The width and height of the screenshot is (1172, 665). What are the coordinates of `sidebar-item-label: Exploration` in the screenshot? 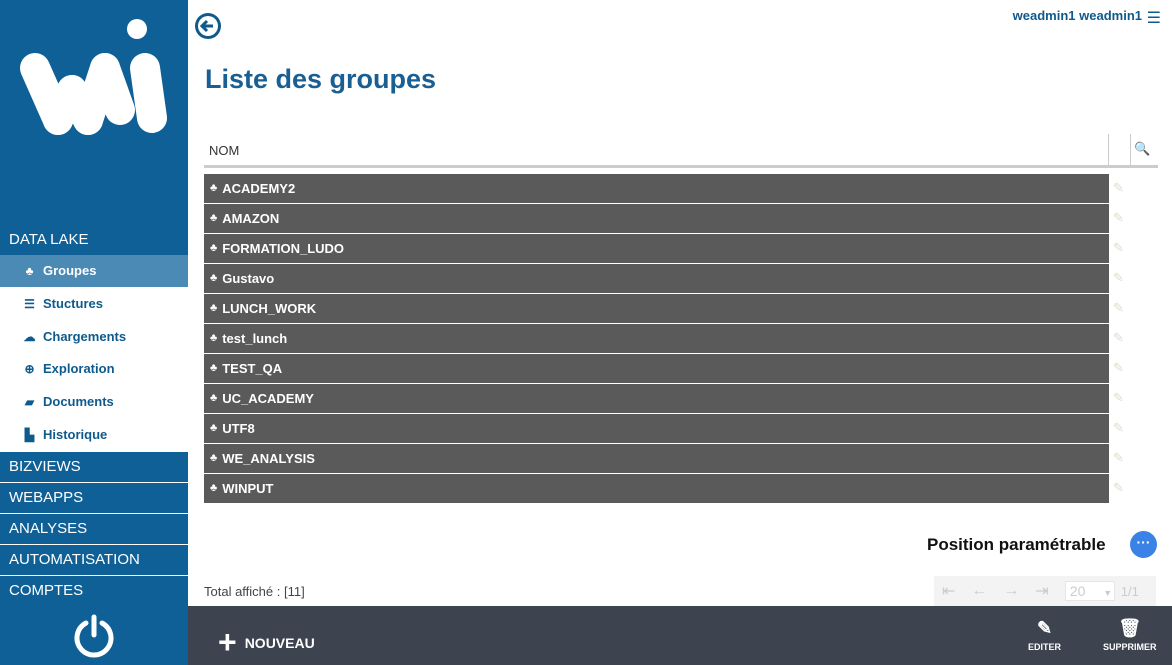 It's located at (79, 368).